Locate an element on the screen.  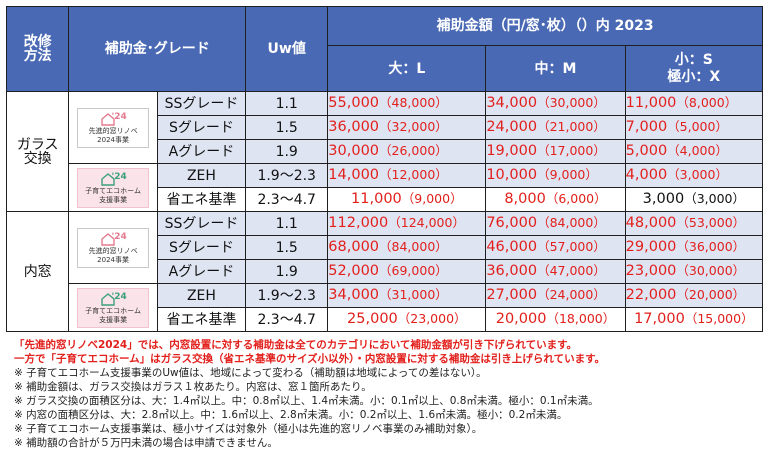
amount-s-cell: 11,000（8,000） is located at coordinates (694, 103).